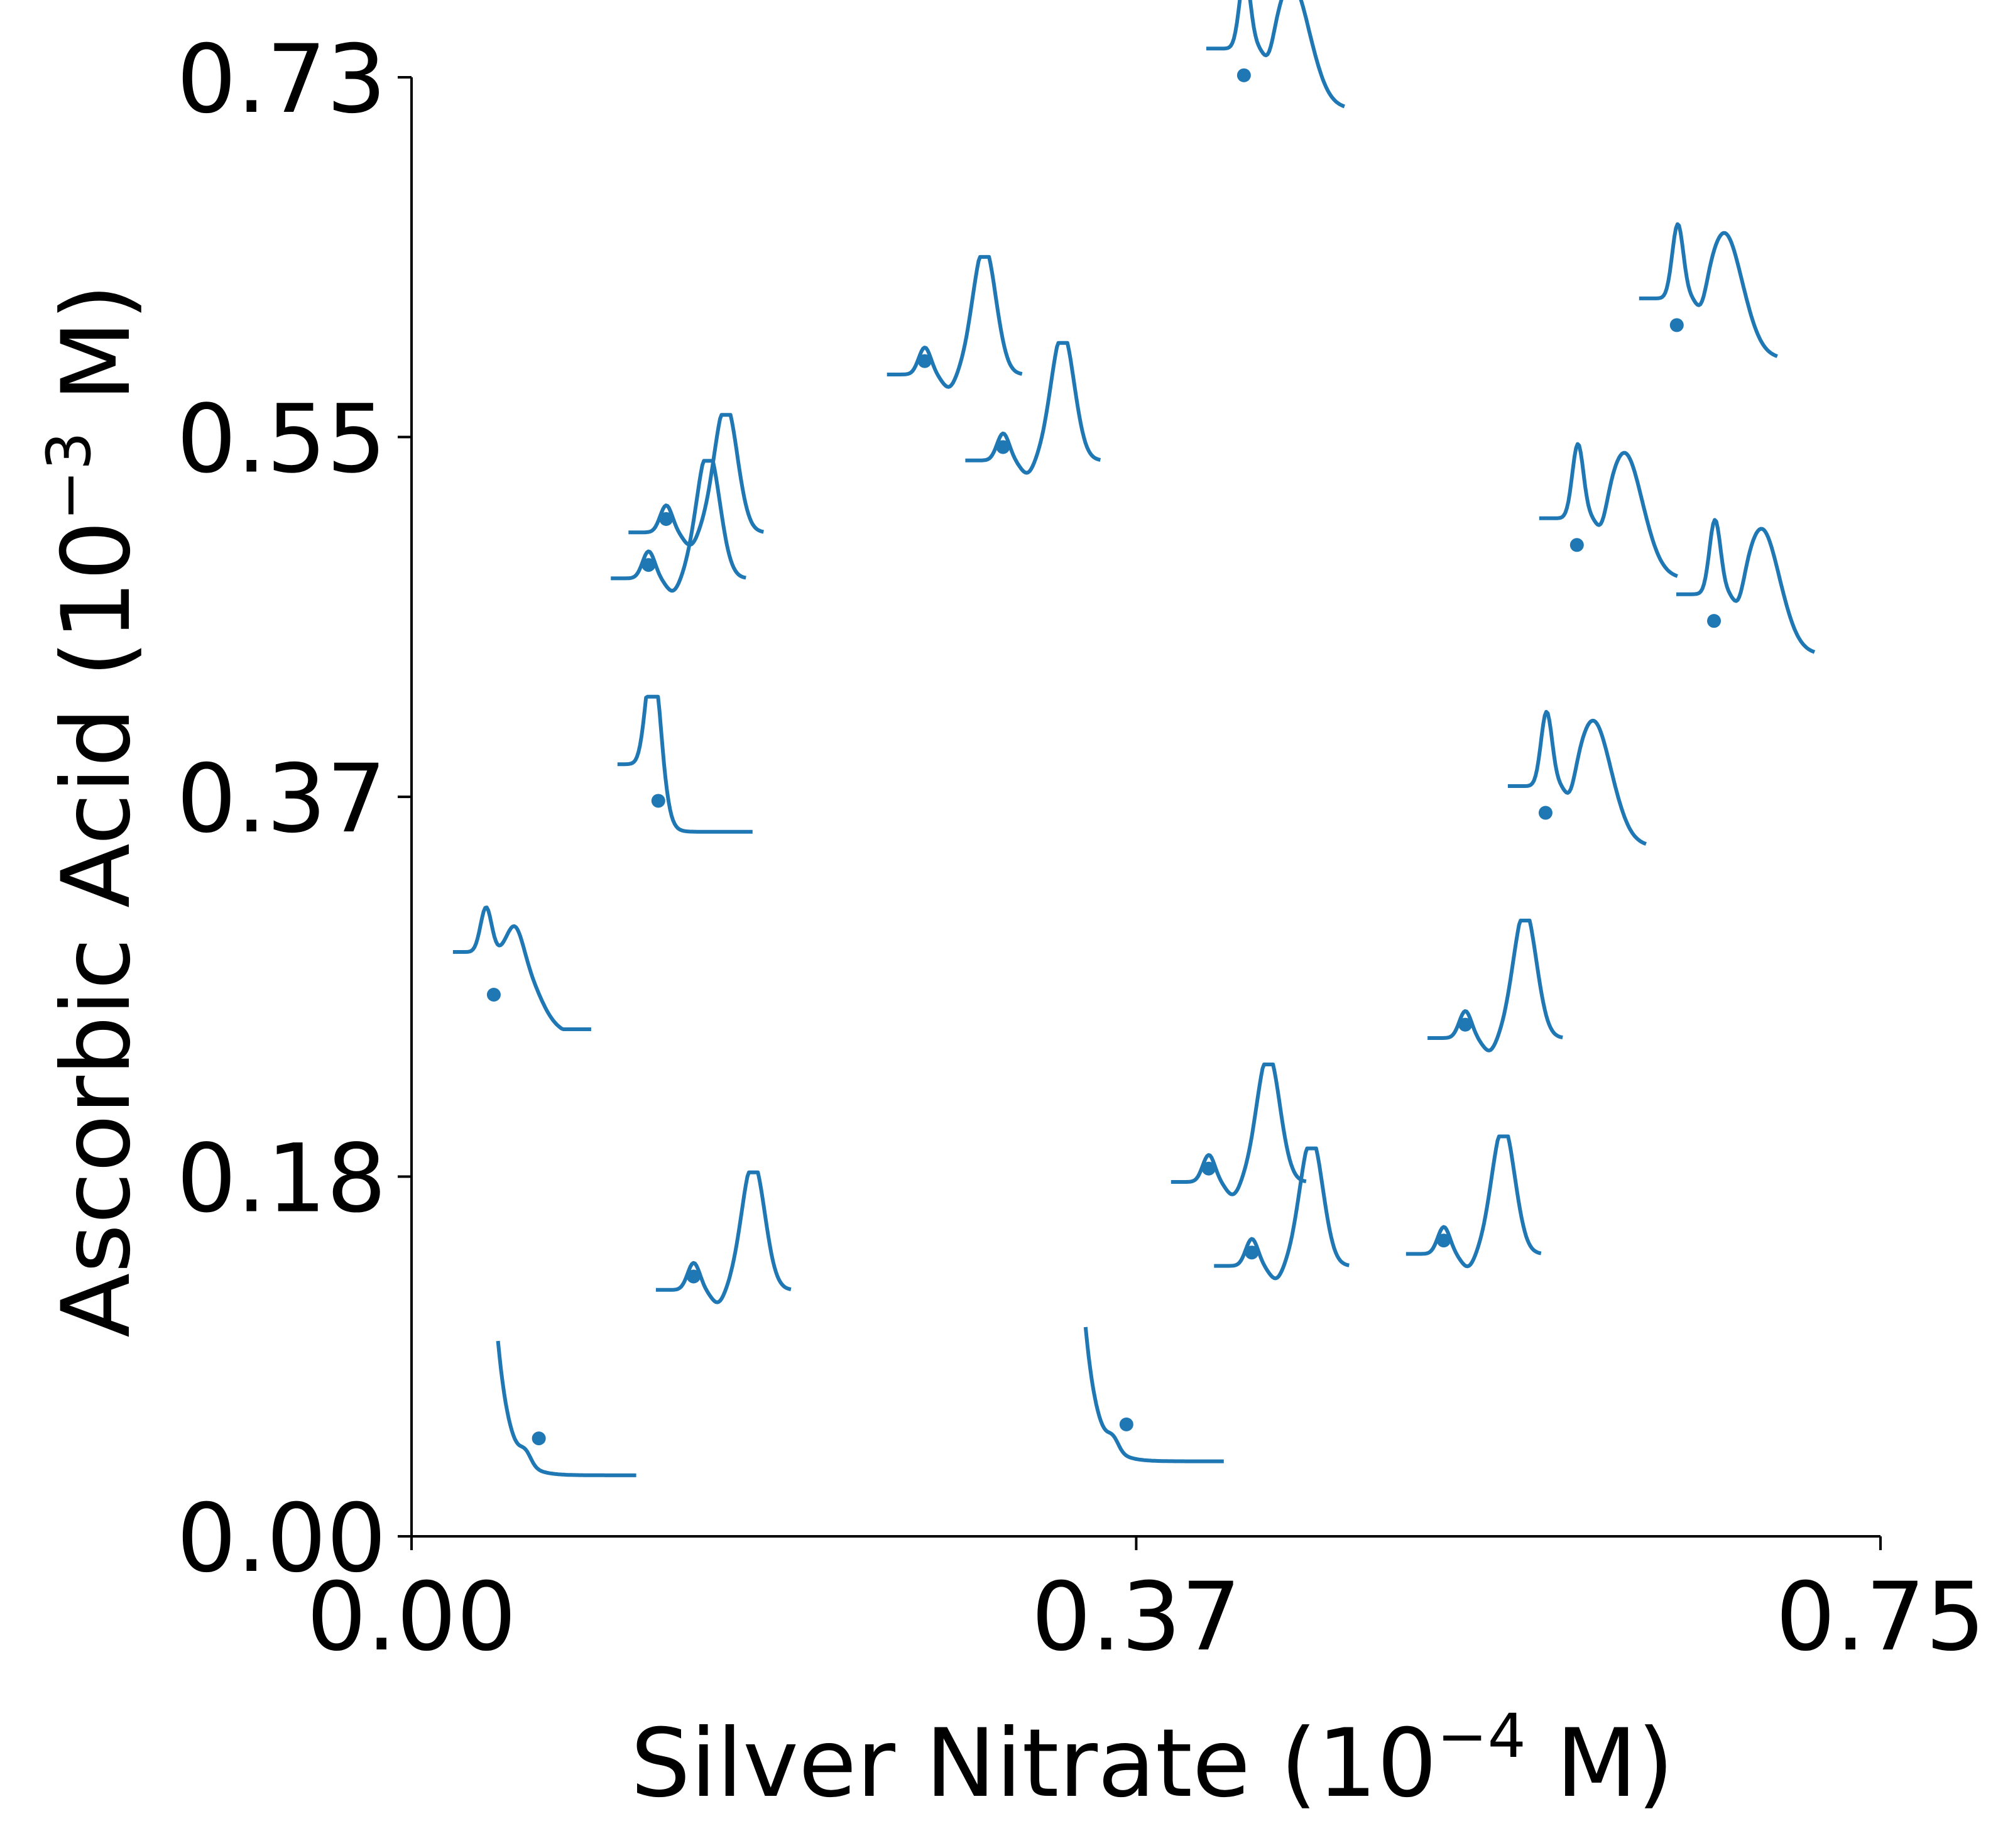 The height and width of the screenshot is (1848, 2003). I want to click on y-axis-title: Ascorbic Acid (10−3 M), so click(92, 810).